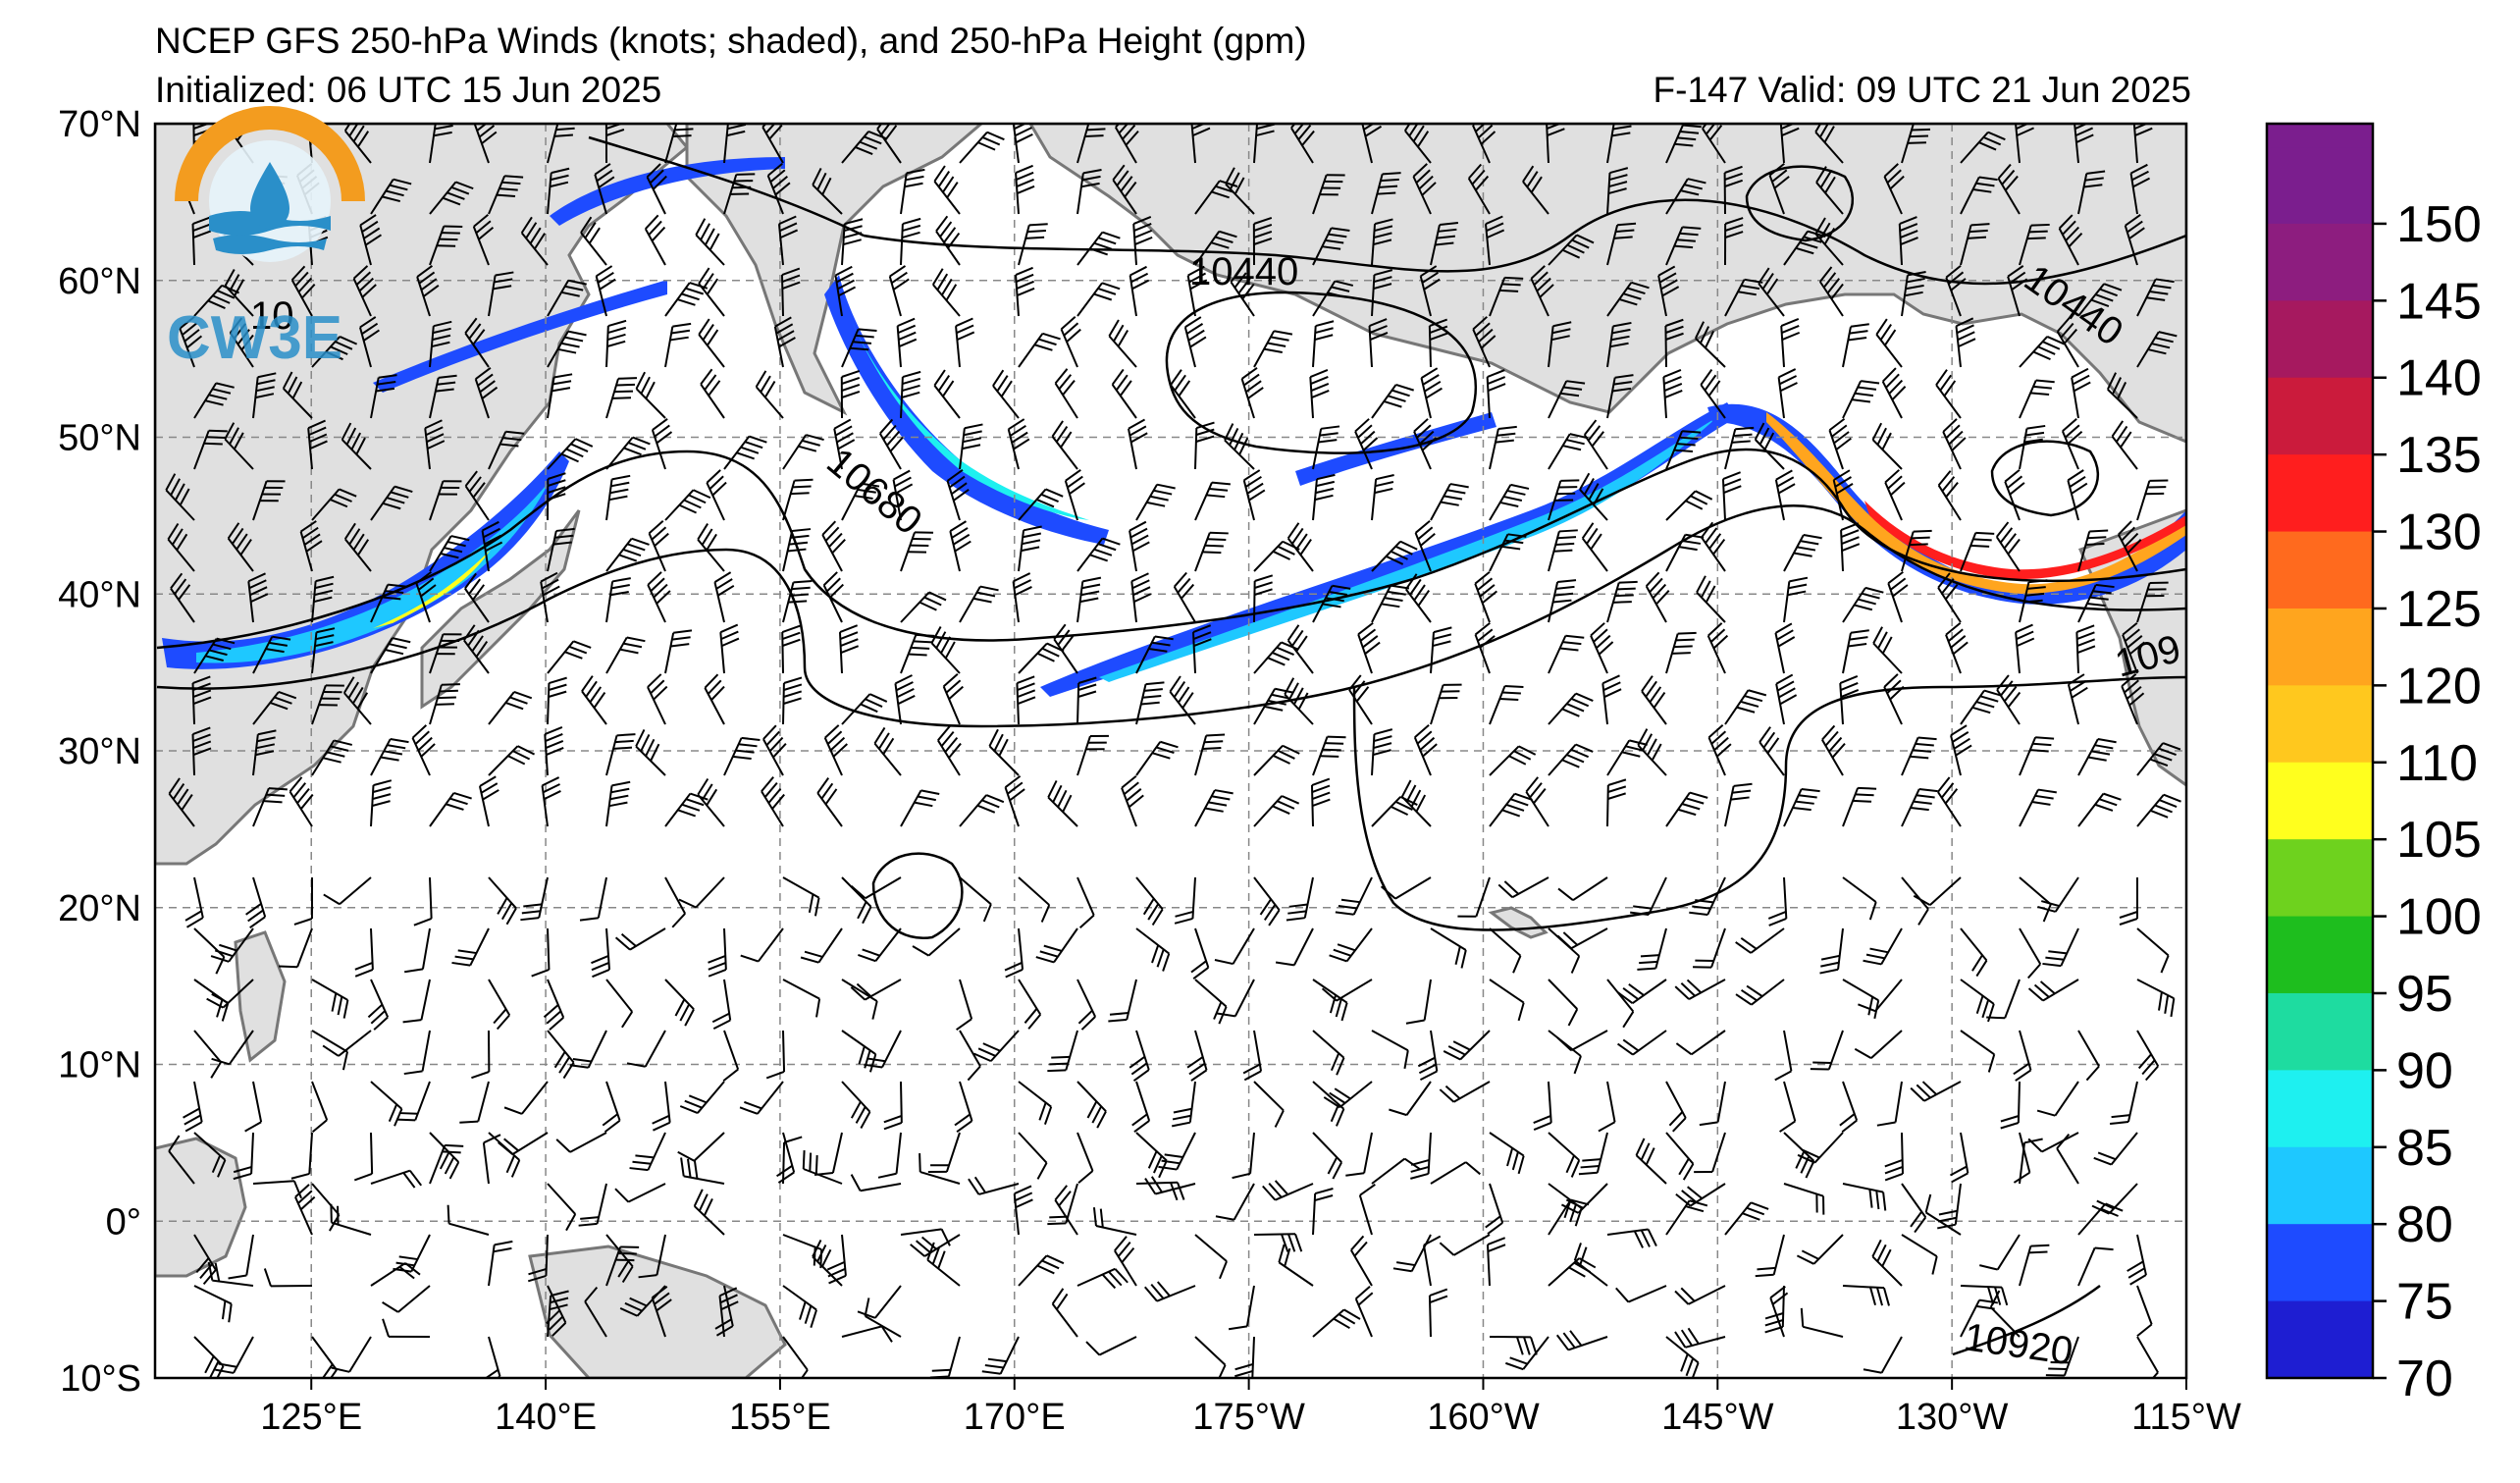 The image size is (2520, 1483). I want to click on lat-label: 20°N, so click(99, 908).